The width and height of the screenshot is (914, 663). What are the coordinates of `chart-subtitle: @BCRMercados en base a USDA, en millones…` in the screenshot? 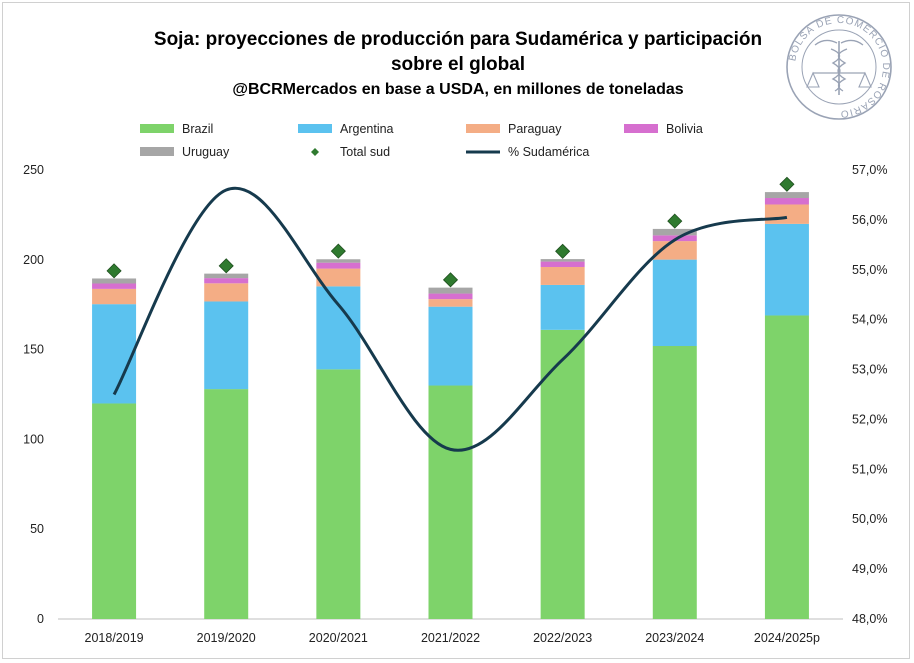 It's located at (457, 89).